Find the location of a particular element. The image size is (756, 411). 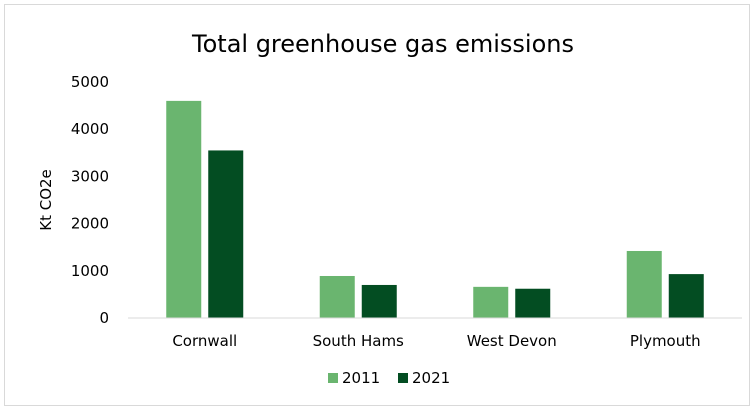

x-tick-label: Cornwall is located at coordinates (204, 341).